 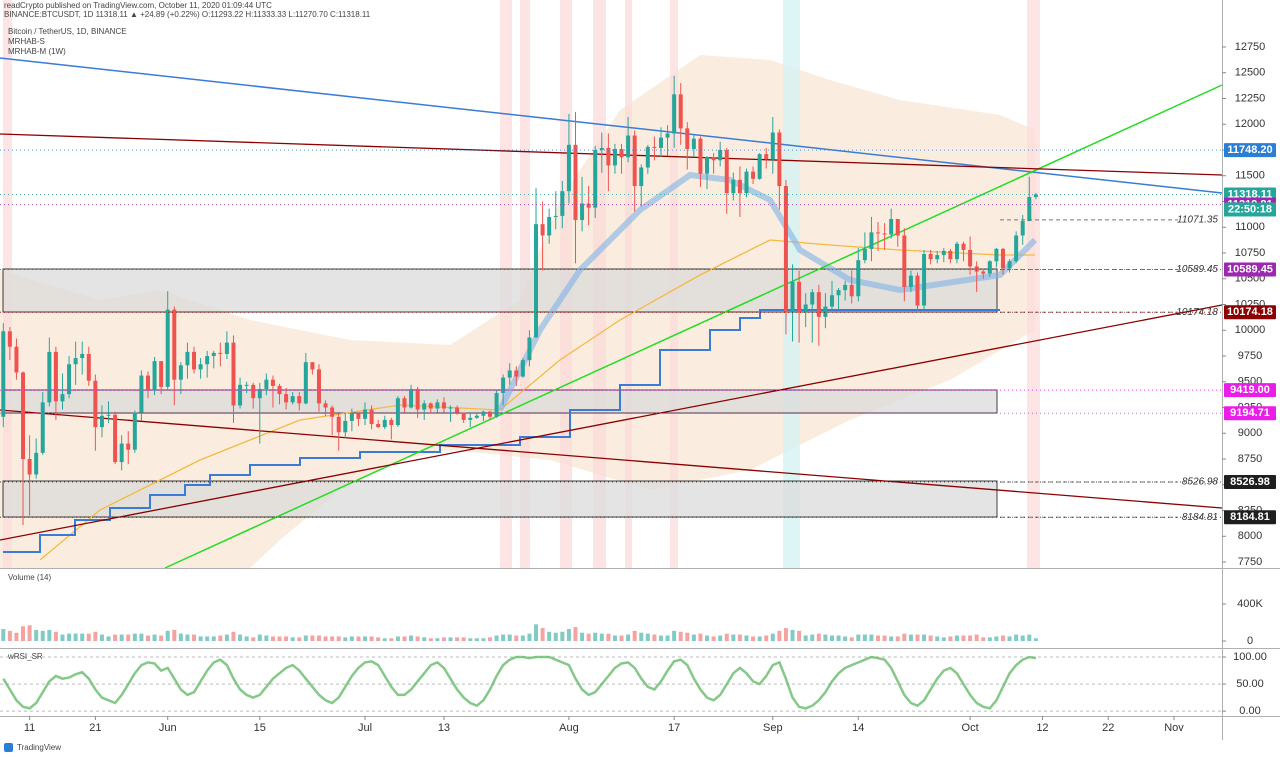 What do you see at coordinates (1250, 459) in the screenshot?
I see `y-tick-label: 8750` at bounding box center [1250, 459].